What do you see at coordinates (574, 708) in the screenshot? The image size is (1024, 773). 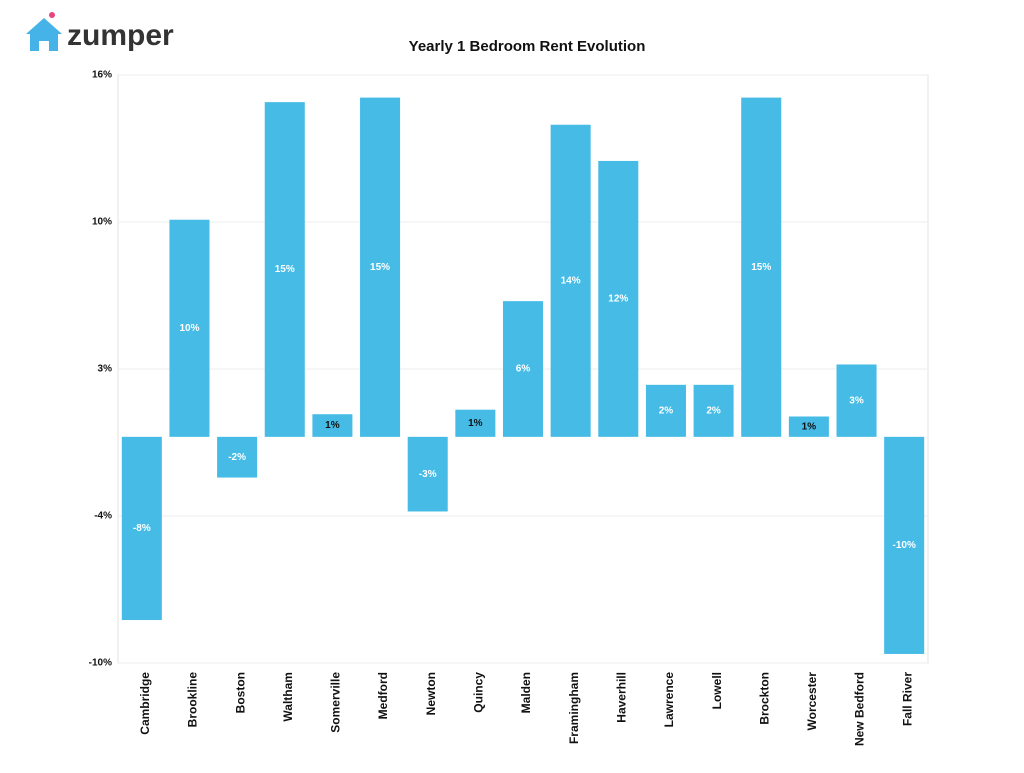 I see `x-tick-label: Framingham` at bounding box center [574, 708].